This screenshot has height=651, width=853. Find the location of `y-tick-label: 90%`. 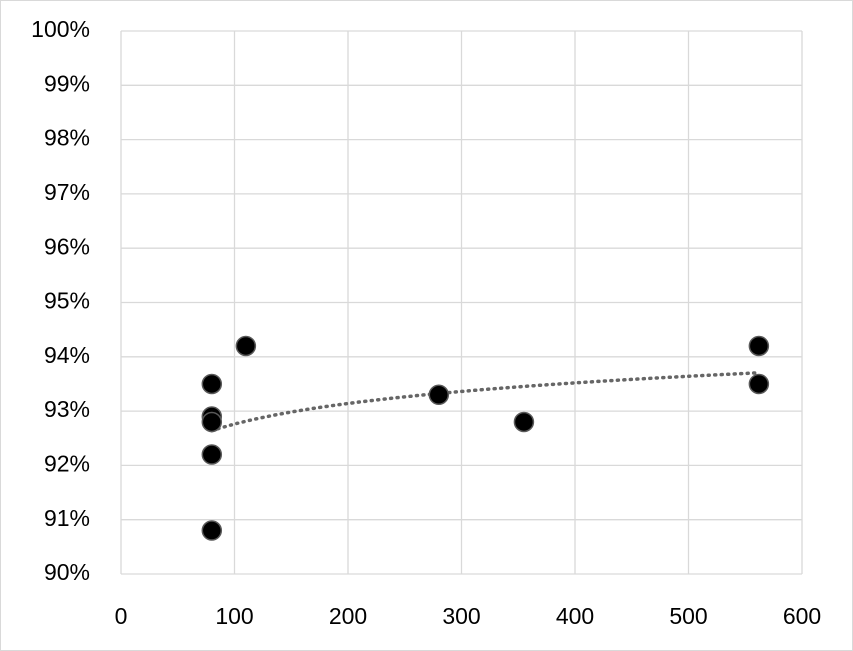

y-tick-label: 90% is located at coordinates (67, 572).